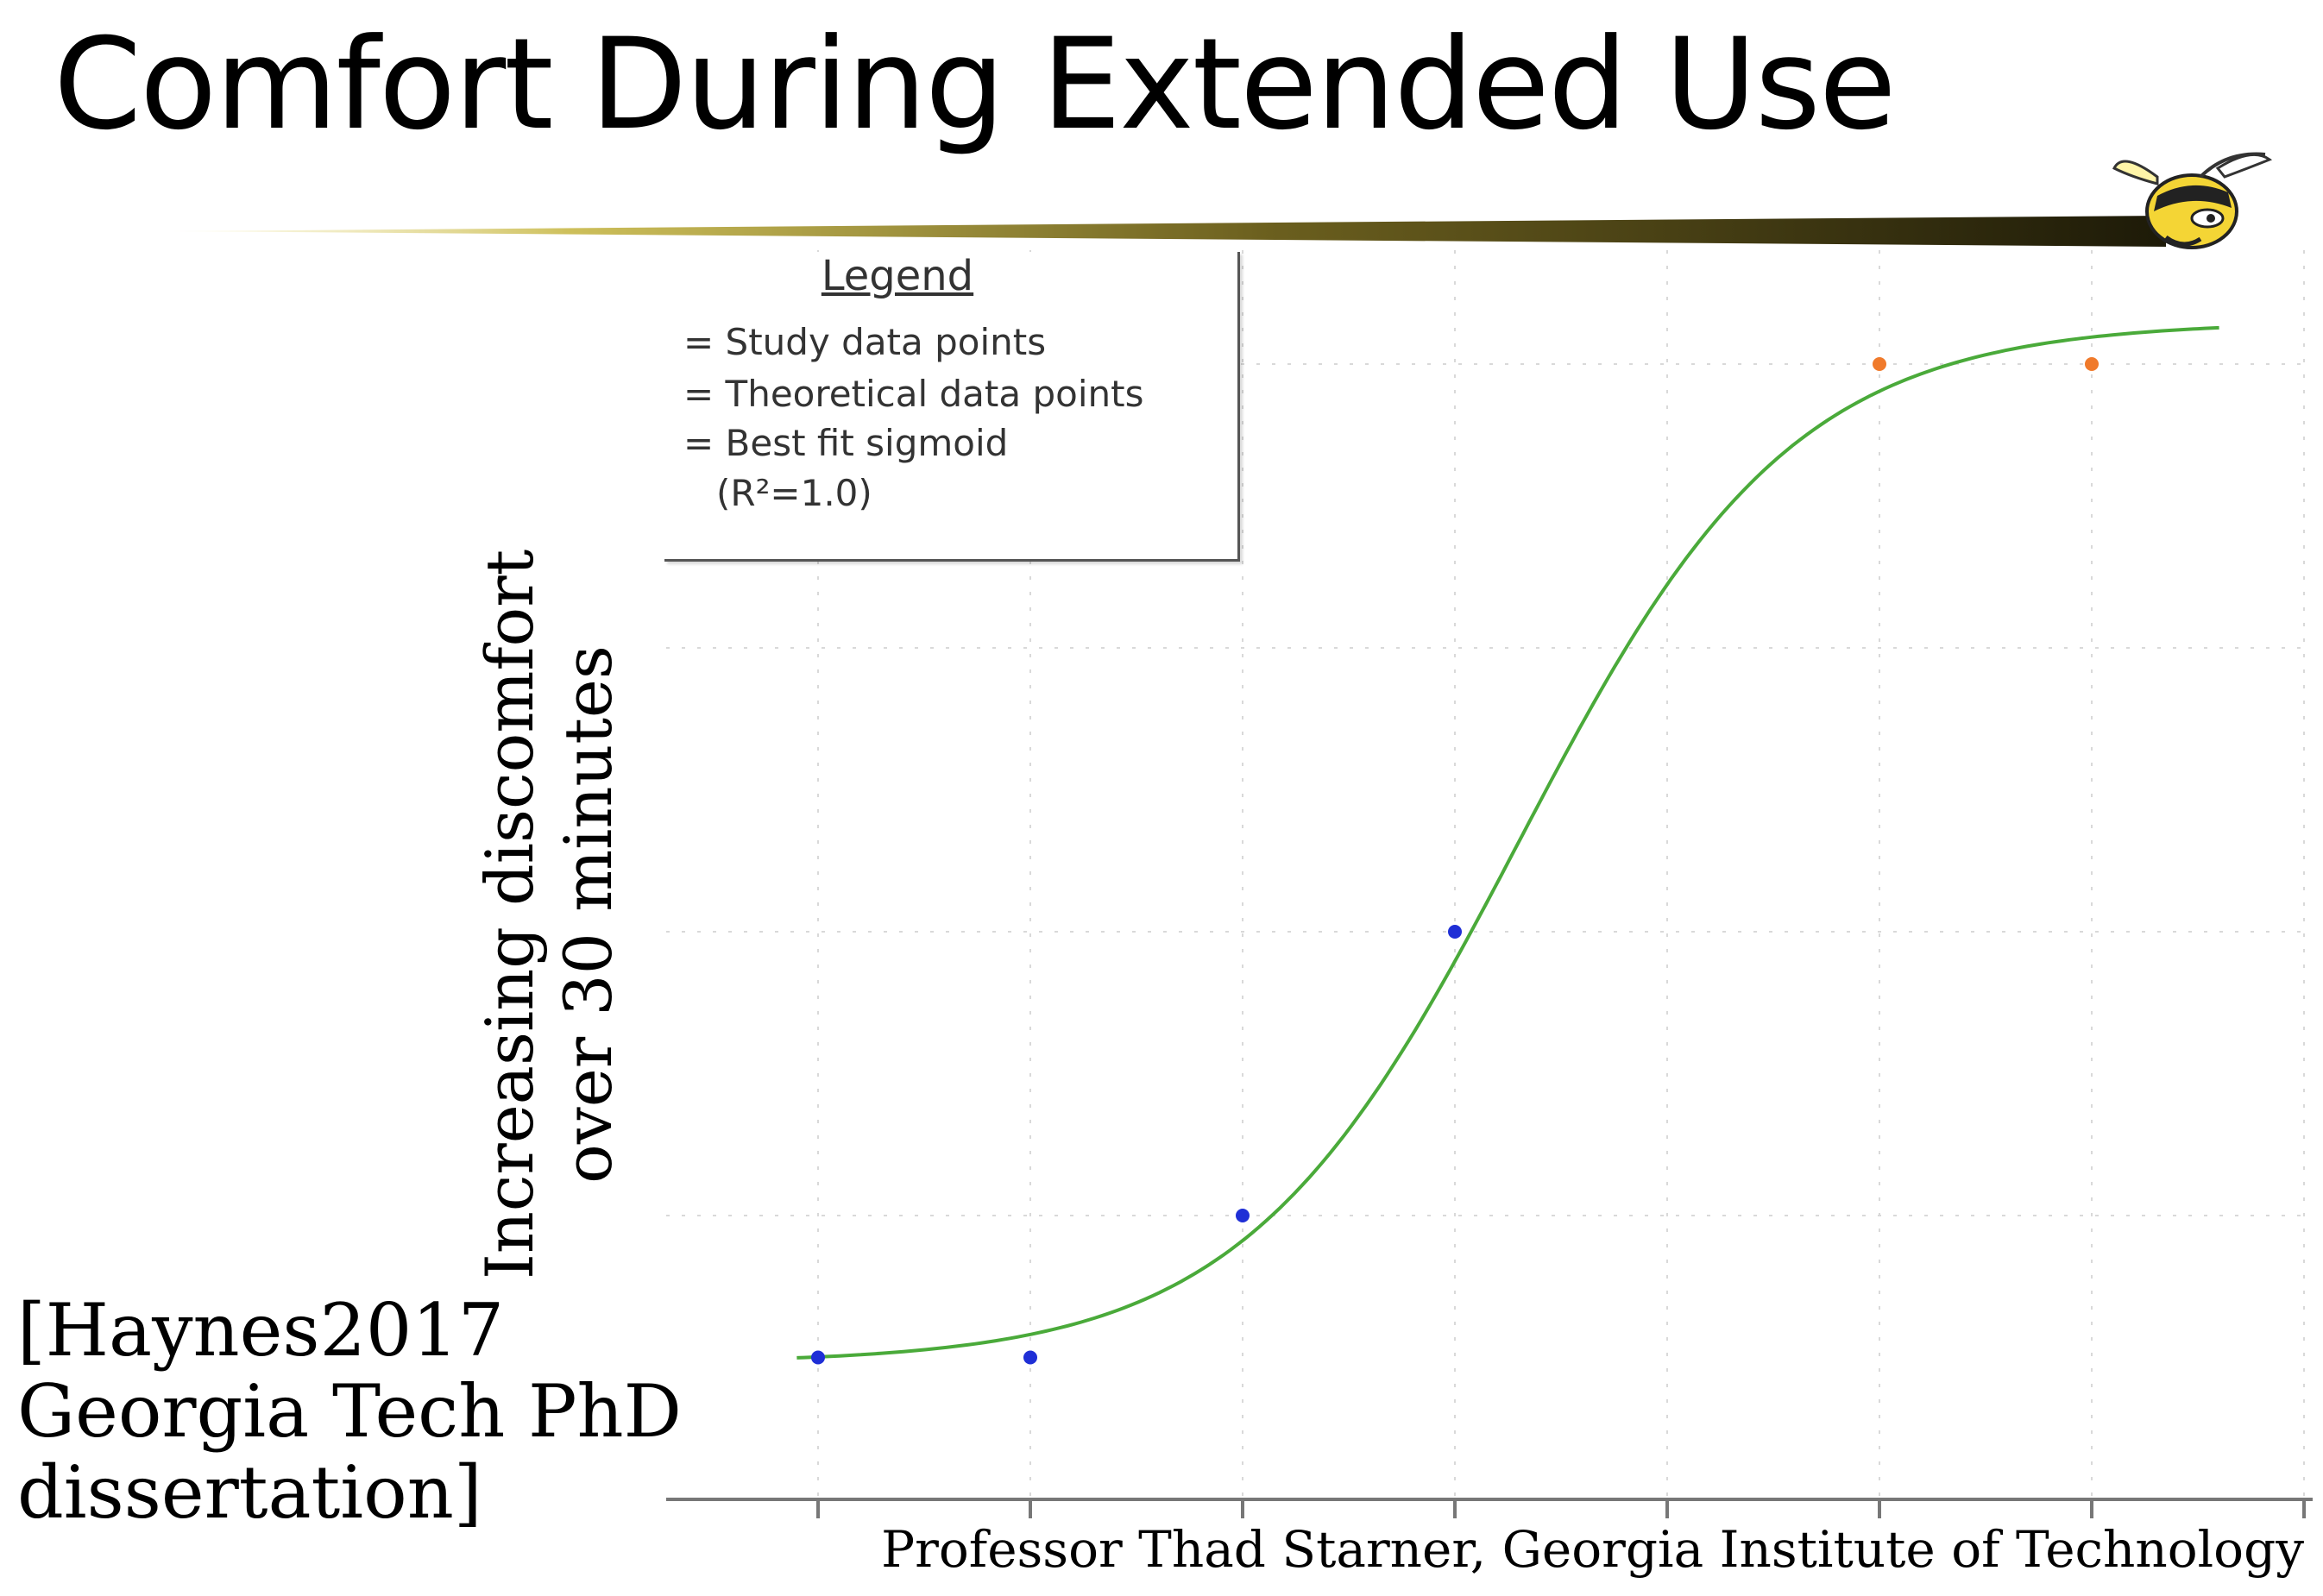 Image resolution: width=2323 pixels, height=1596 pixels. What do you see at coordinates (897, 276) in the screenshot?
I see `legend-title: Legend` at bounding box center [897, 276].